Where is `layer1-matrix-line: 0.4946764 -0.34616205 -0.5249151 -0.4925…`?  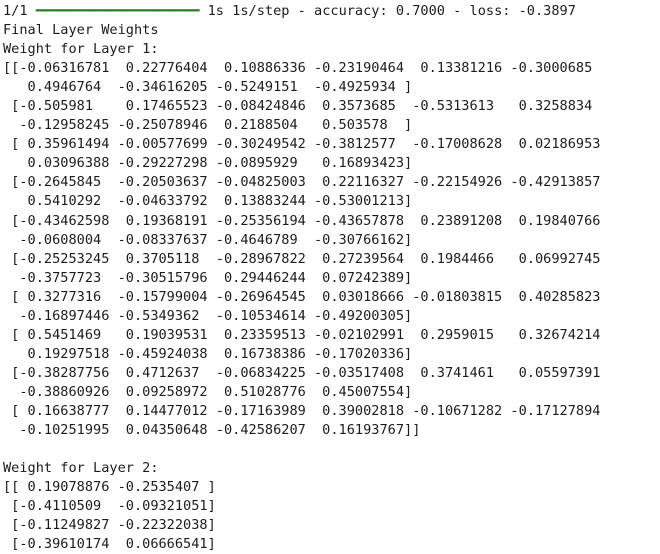 layer1-matrix-line: 0.4946764 -0.34616205 -0.5249151 -0.4925… is located at coordinates (208, 87).